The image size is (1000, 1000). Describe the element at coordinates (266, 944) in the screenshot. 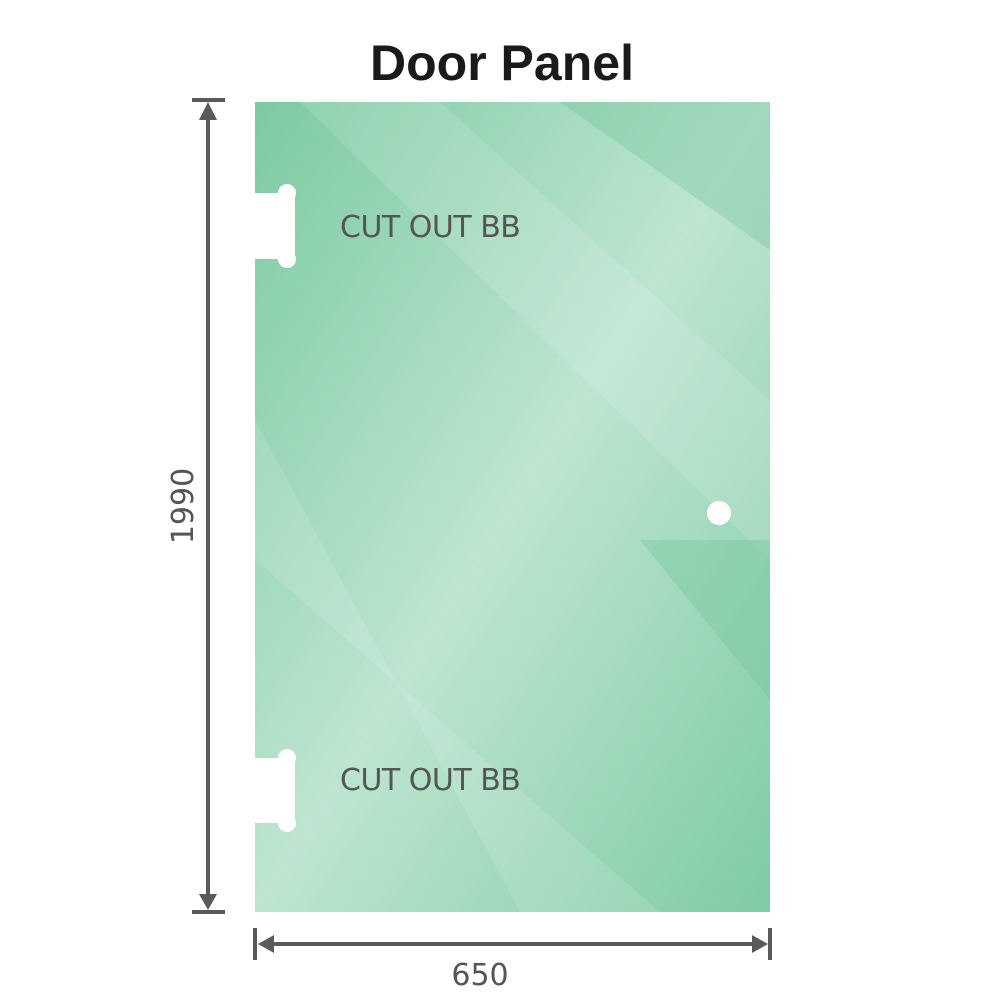

I see `arrow-left-icon` at that location.